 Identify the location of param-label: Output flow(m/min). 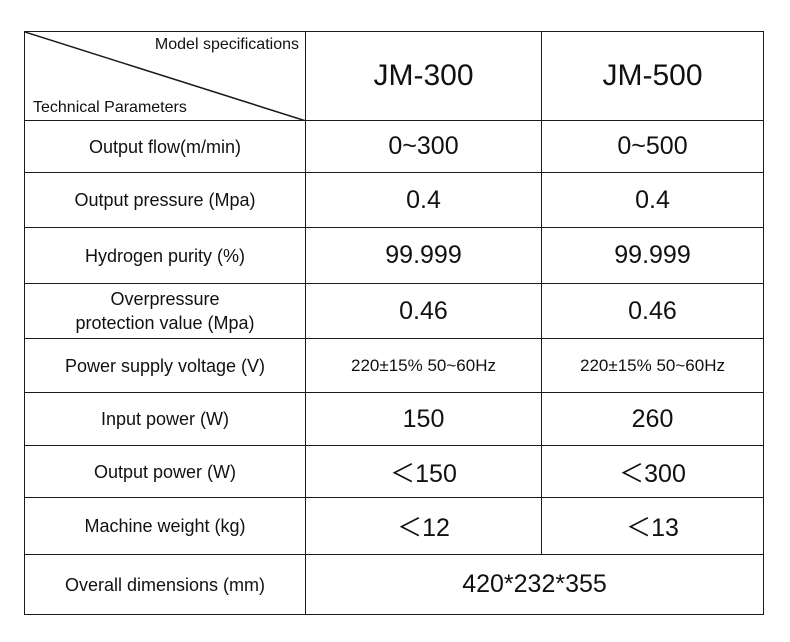
(165, 146).